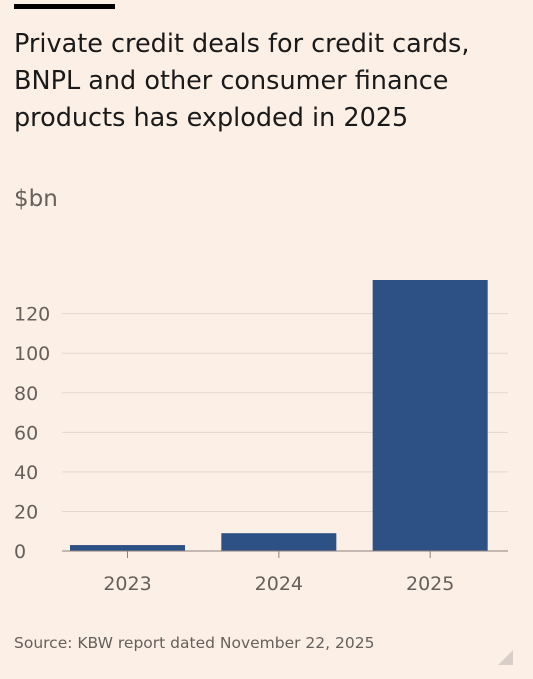 Image resolution: width=533 pixels, height=679 pixels. Describe the element at coordinates (505, 657) in the screenshot. I see `resize-handle-icon` at that location.